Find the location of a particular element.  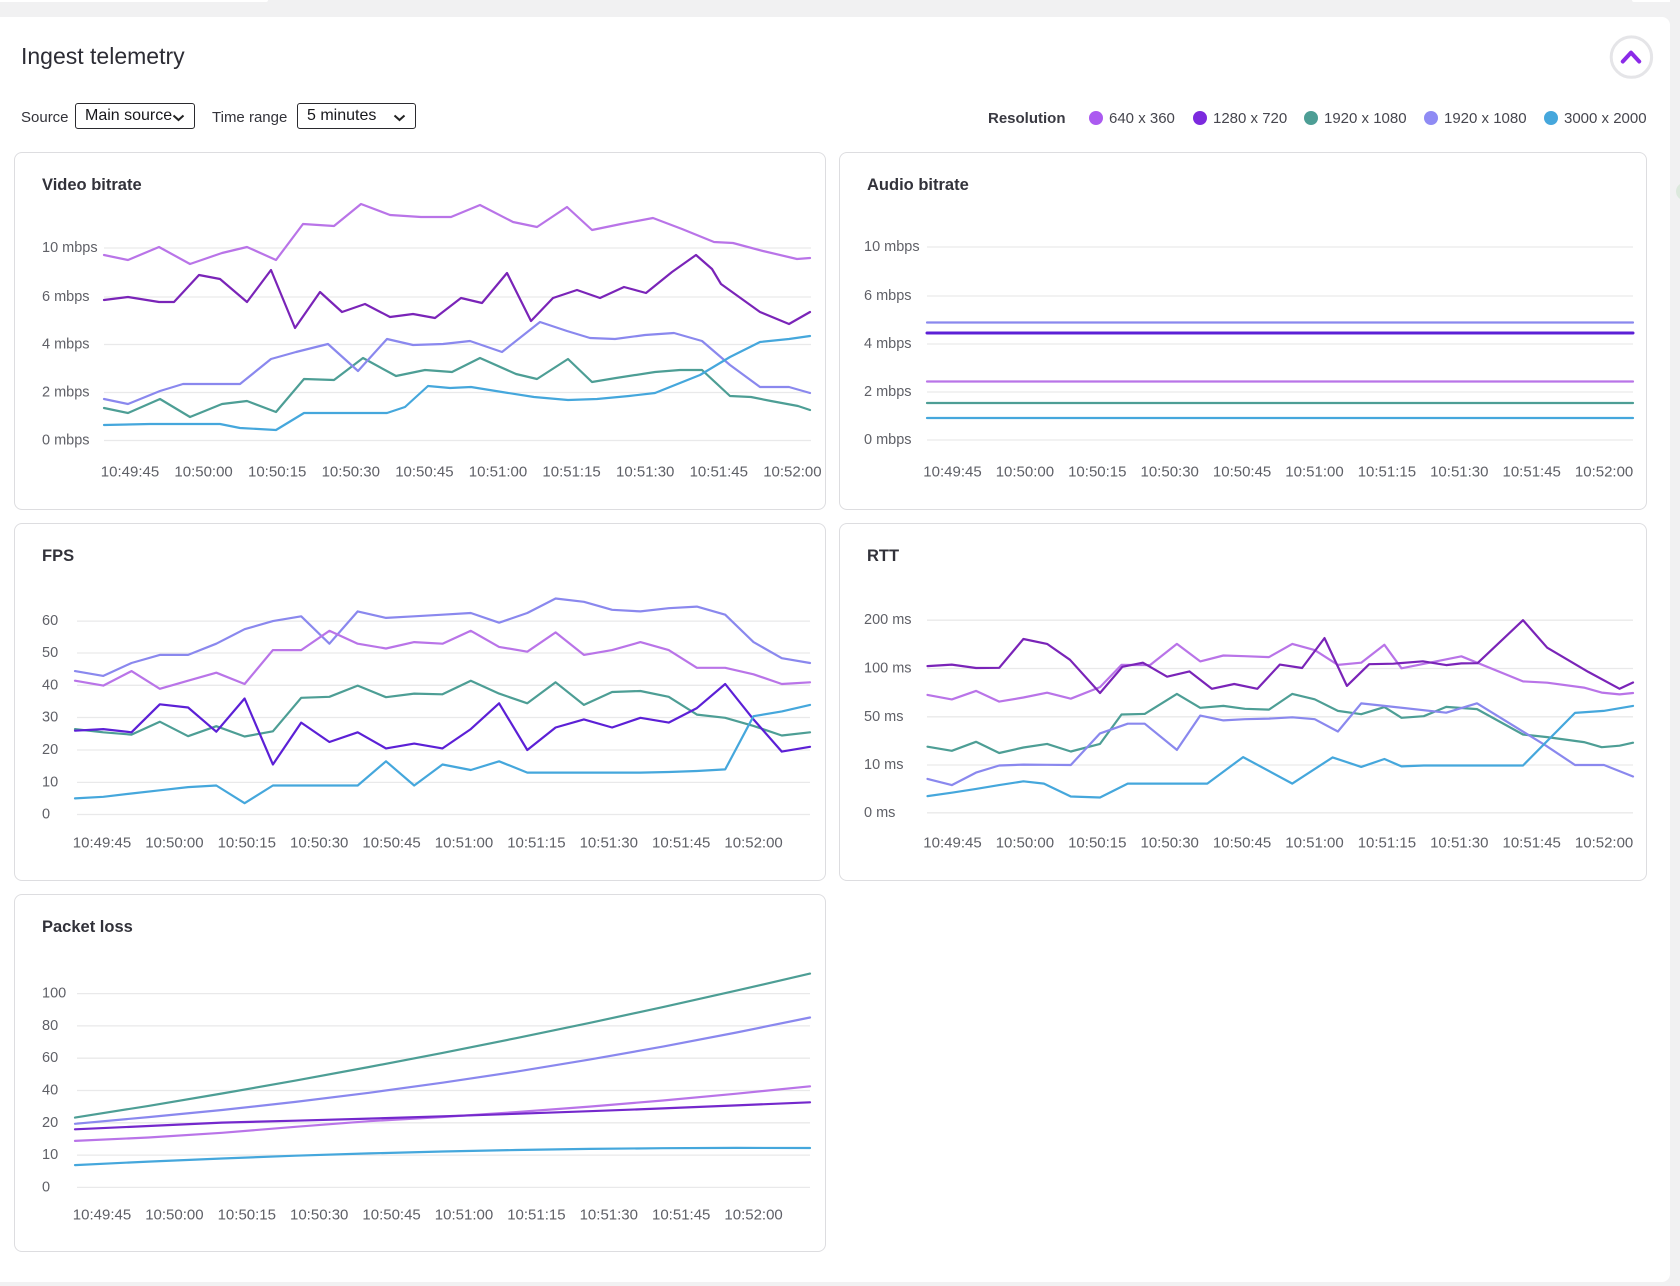

svg-text: 80 is located at coordinates (50, 1026).